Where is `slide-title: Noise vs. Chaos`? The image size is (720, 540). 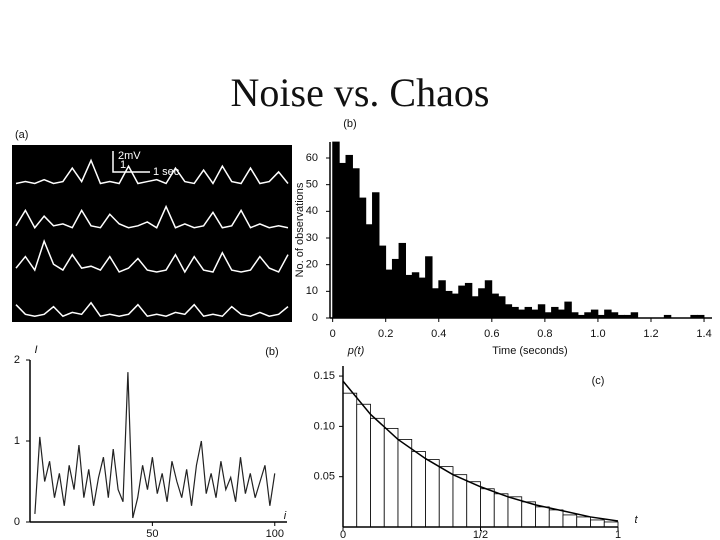
slide-title: Noise vs. Chaos is located at coordinates (360, 92).